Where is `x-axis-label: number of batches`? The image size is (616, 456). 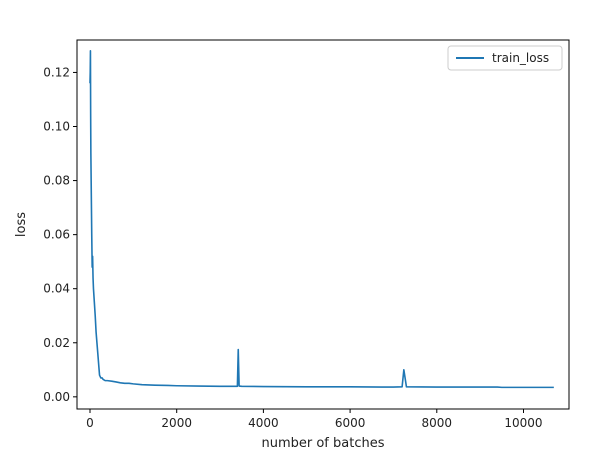 x-axis-label: number of batches is located at coordinates (322, 443).